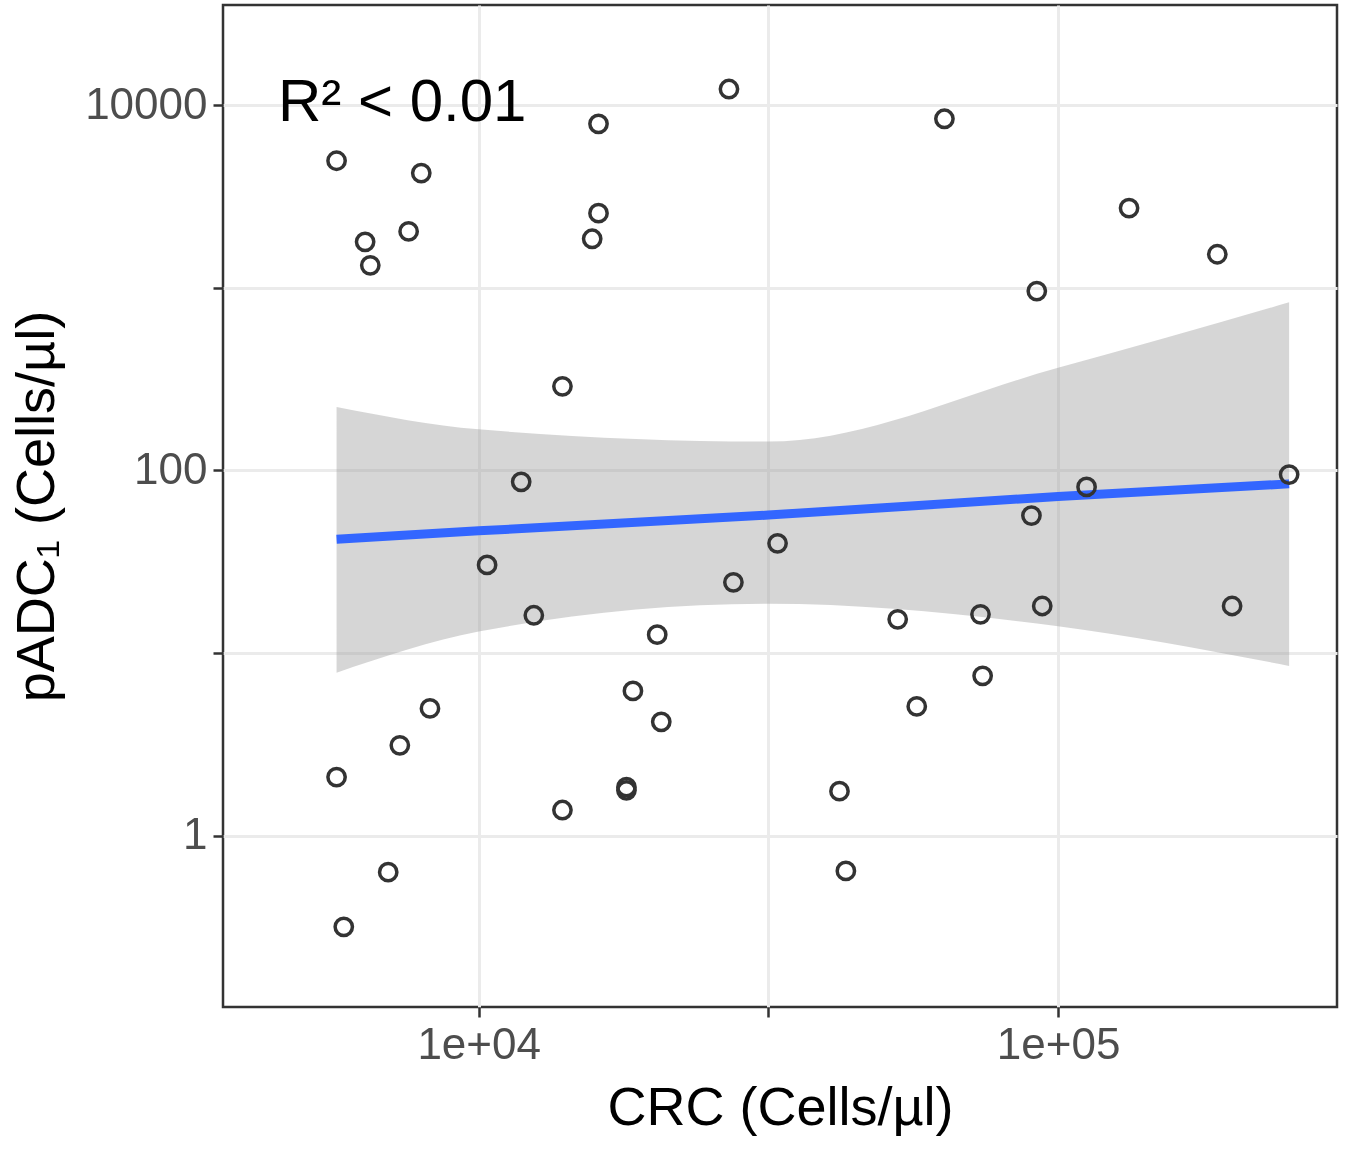 The height and width of the screenshot is (1152, 1351). Describe the element at coordinates (479, 1043) in the screenshot. I see `x-tick-label: 1e+04` at that location.